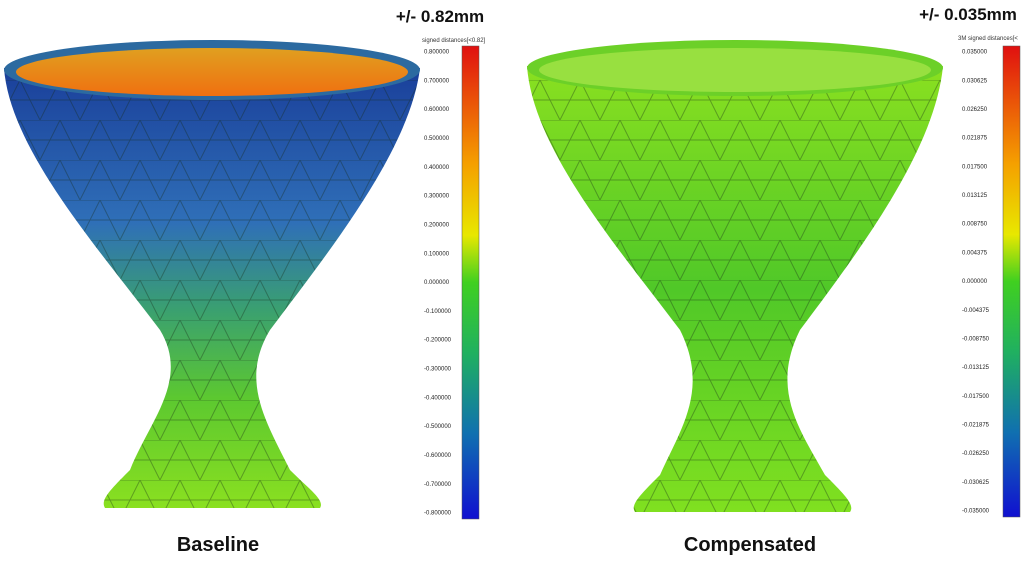 The image size is (1024, 565). I want to click on colorbar-tick-label: 0.004375, so click(975, 253).